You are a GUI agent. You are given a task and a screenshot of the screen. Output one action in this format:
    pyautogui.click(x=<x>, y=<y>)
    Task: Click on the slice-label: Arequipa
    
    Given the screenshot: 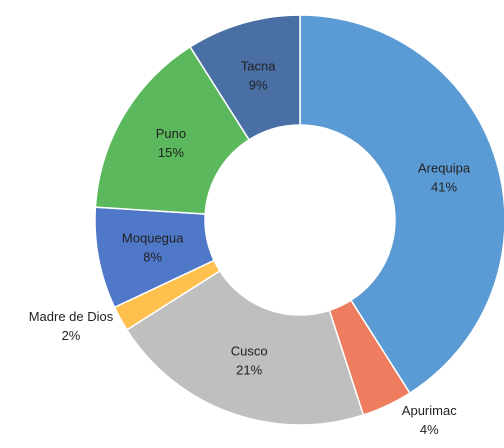 What is the action you would take?
    pyautogui.click(x=444, y=168)
    